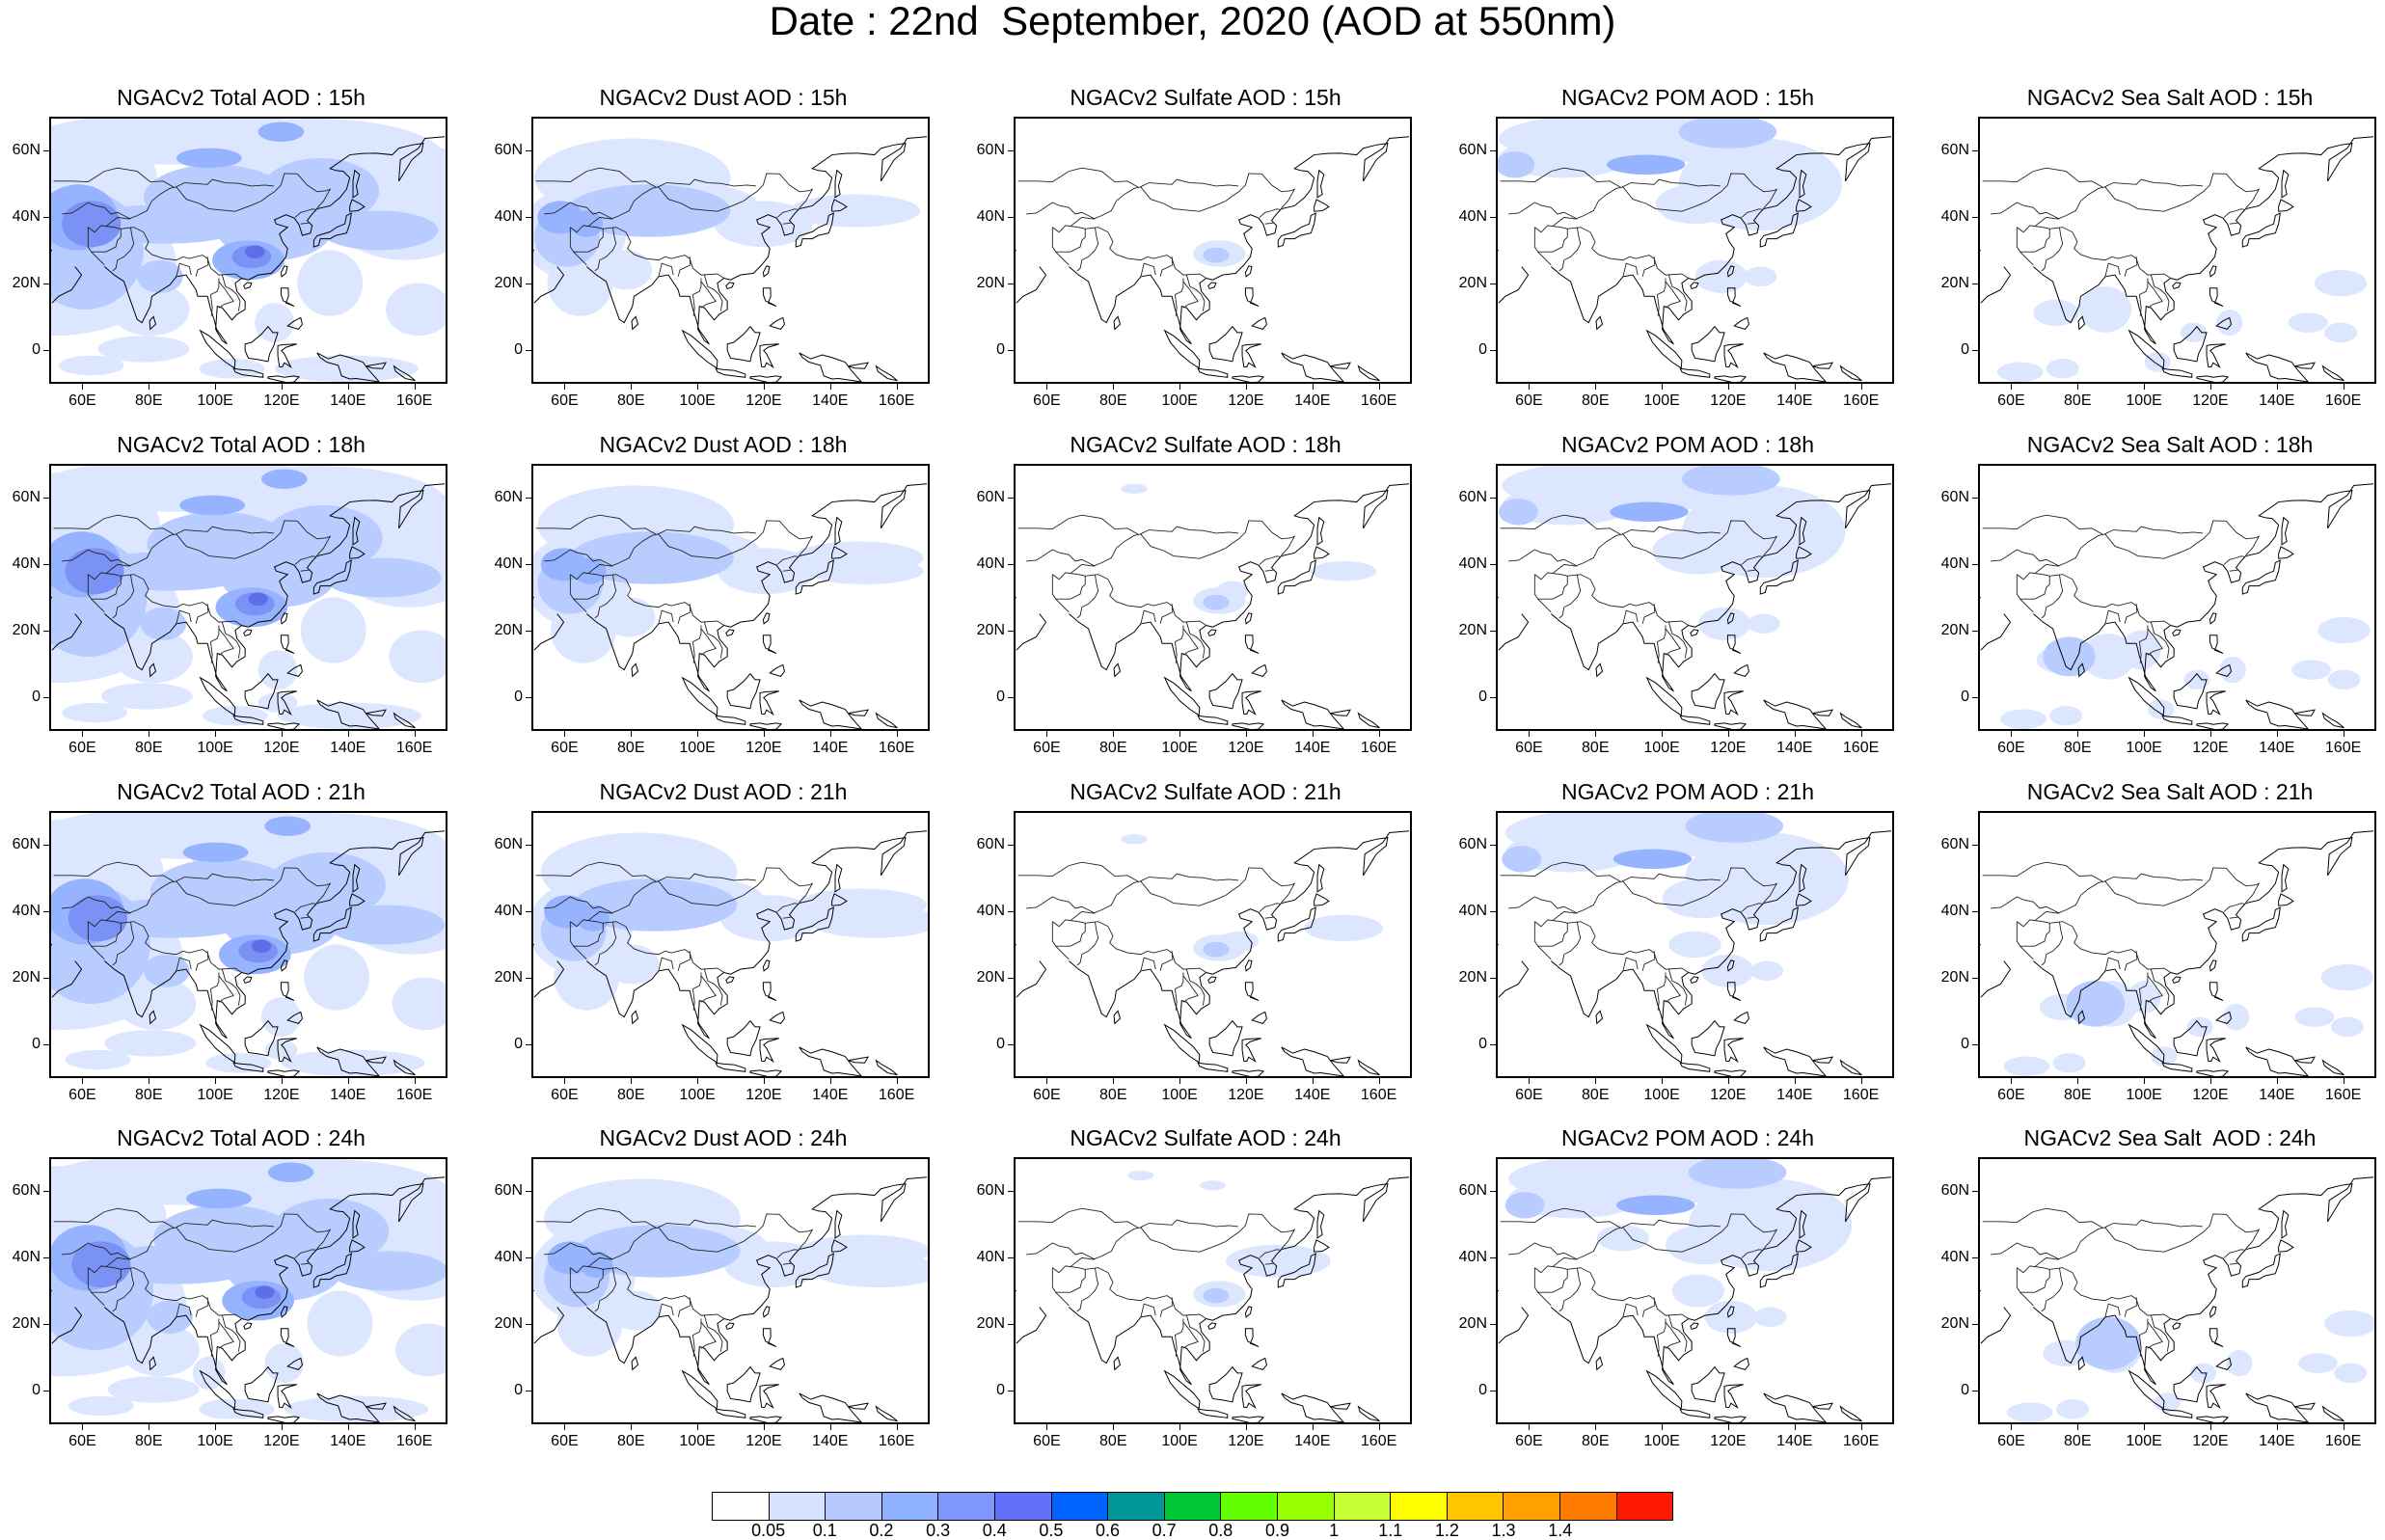 The height and width of the screenshot is (1540, 2385). What do you see at coordinates (1596, 400) in the screenshot?
I see `x-tick-label: 80E` at bounding box center [1596, 400].